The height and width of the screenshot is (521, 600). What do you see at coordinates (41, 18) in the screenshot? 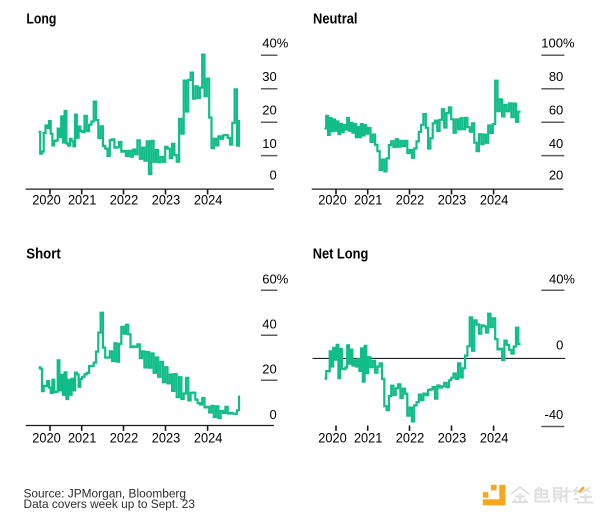
I see `svg-text: Long` at bounding box center [41, 18].